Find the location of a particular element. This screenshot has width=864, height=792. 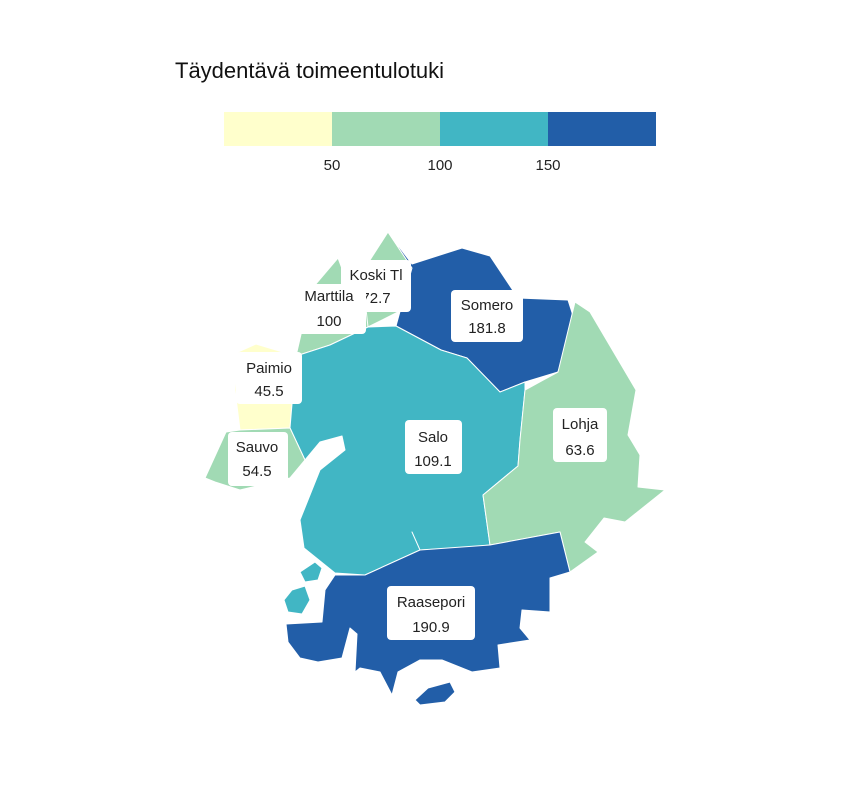

label-salo-name: Salo is located at coordinates (433, 437).